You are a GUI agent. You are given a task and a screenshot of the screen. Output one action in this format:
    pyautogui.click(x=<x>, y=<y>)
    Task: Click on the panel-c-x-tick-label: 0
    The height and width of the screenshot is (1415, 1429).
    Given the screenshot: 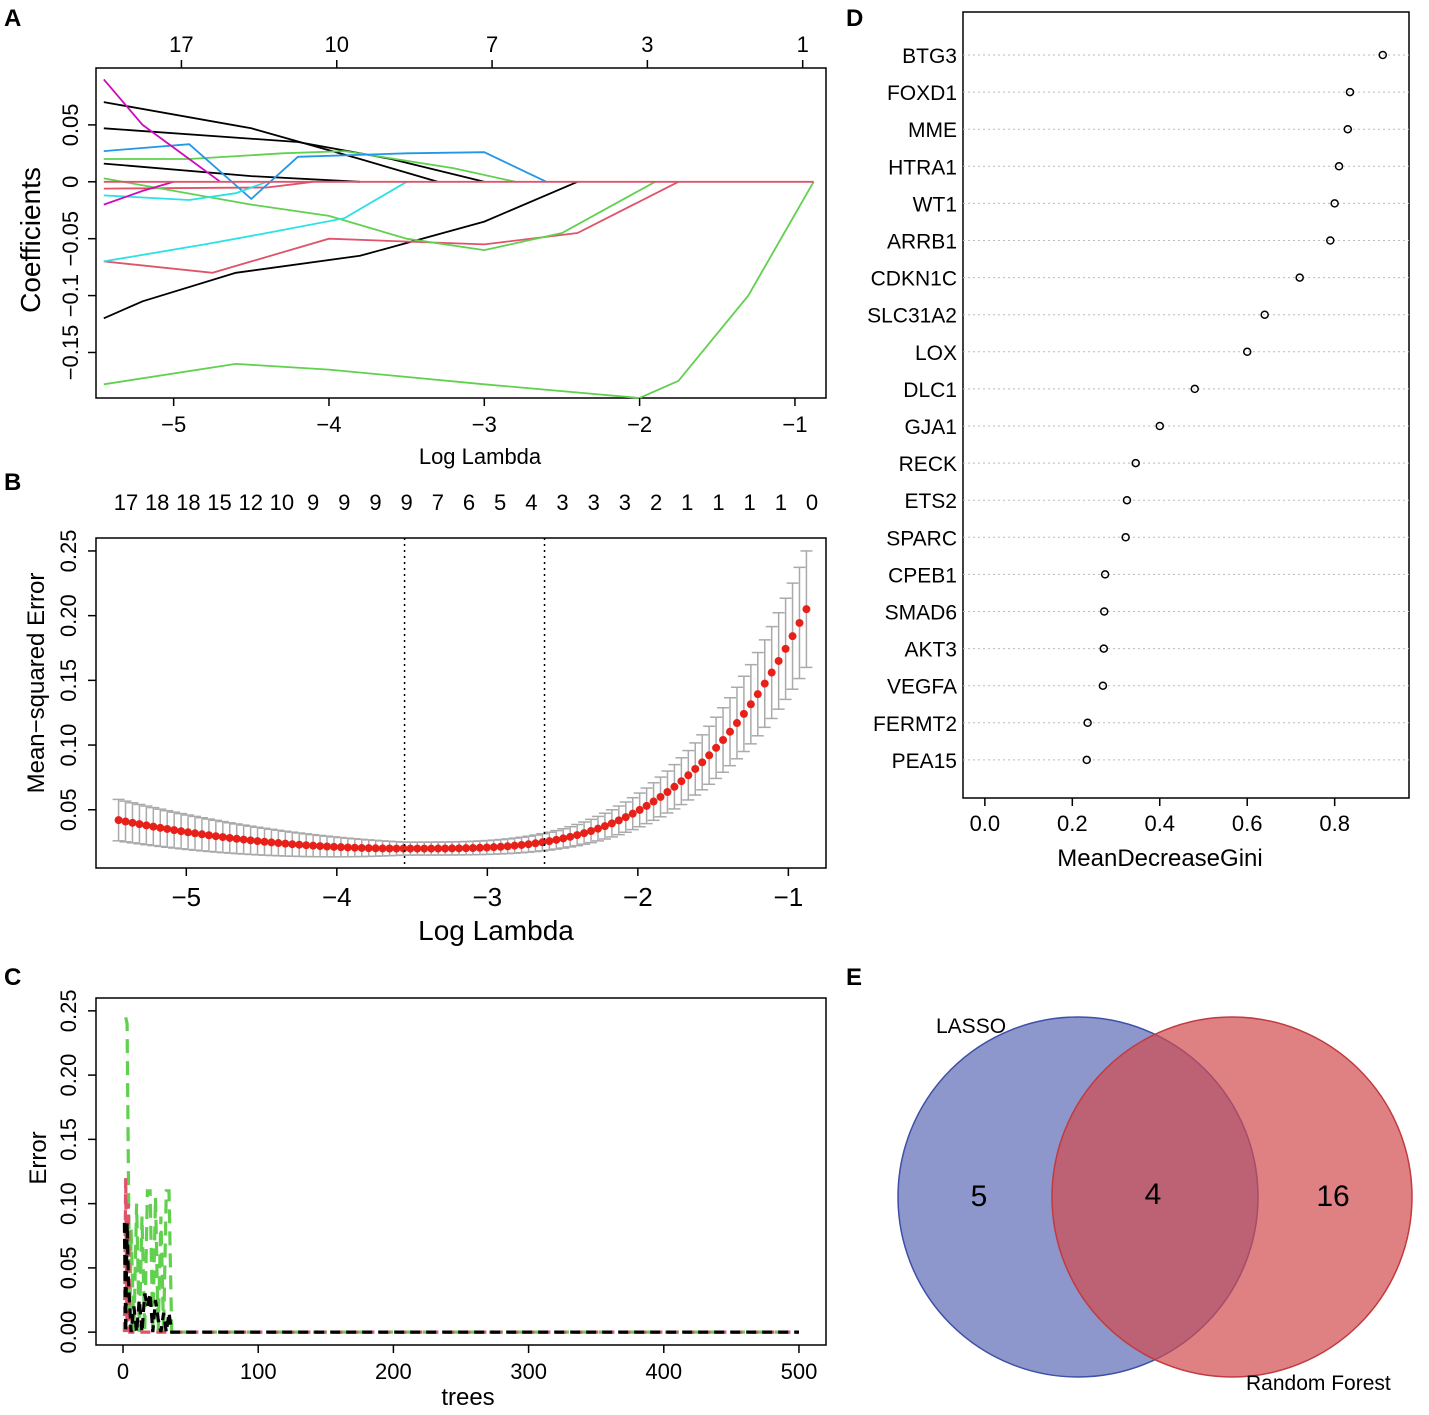 What is the action you would take?
    pyautogui.click(x=123, y=1371)
    